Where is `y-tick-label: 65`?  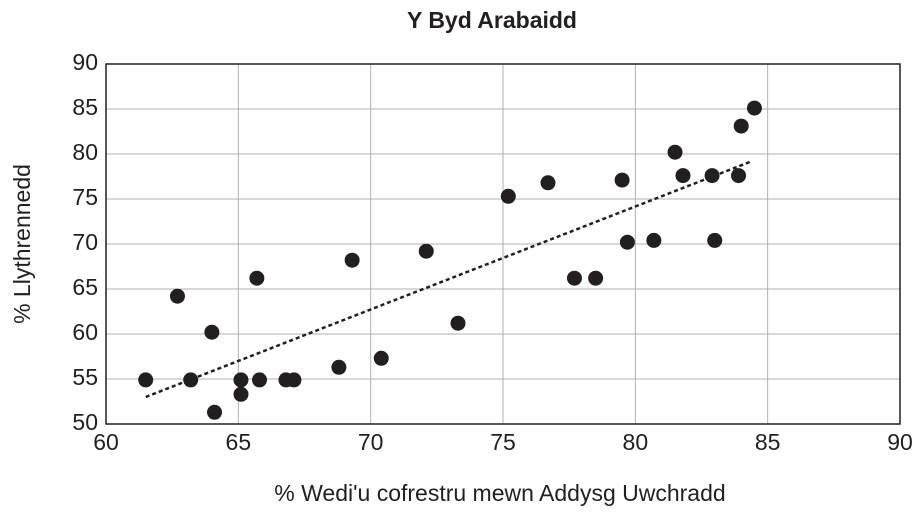 y-tick-label: 65 is located at coordinates (85, 287).